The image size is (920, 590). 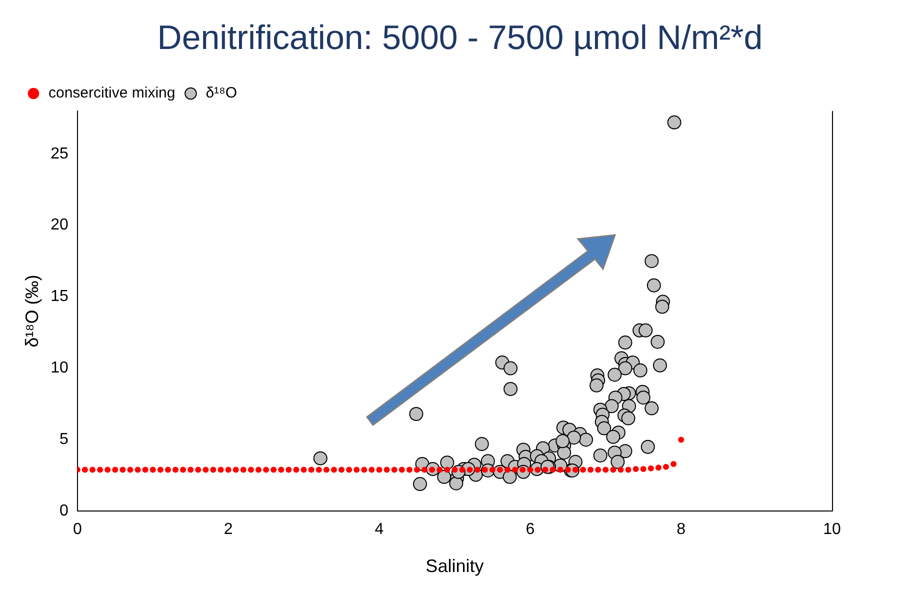 I want to click on x-tick-label: 0, so click(x=77, y=529).